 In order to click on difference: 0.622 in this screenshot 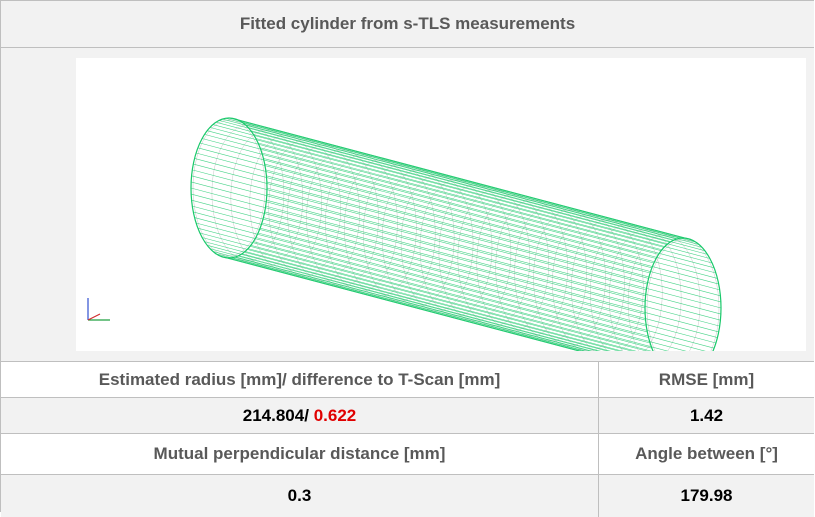, I will do `click(335, 415)`.